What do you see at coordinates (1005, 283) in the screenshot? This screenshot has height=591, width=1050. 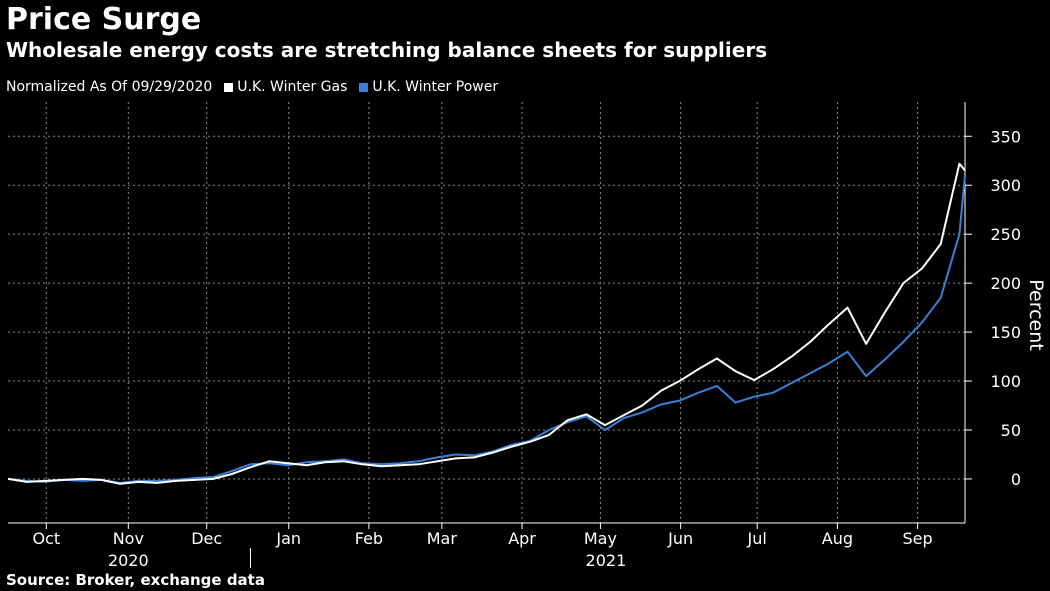 I see `y-tick-label: 200` at bounding box center [1005, 283].